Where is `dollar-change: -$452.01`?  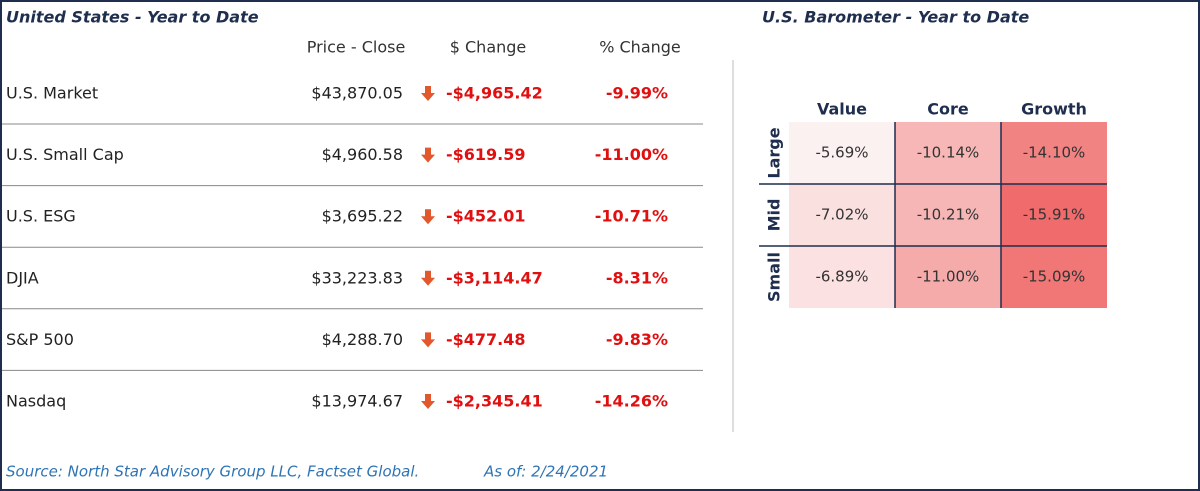
dollar-change: -$452.01 is located at coordinates (486, 216).